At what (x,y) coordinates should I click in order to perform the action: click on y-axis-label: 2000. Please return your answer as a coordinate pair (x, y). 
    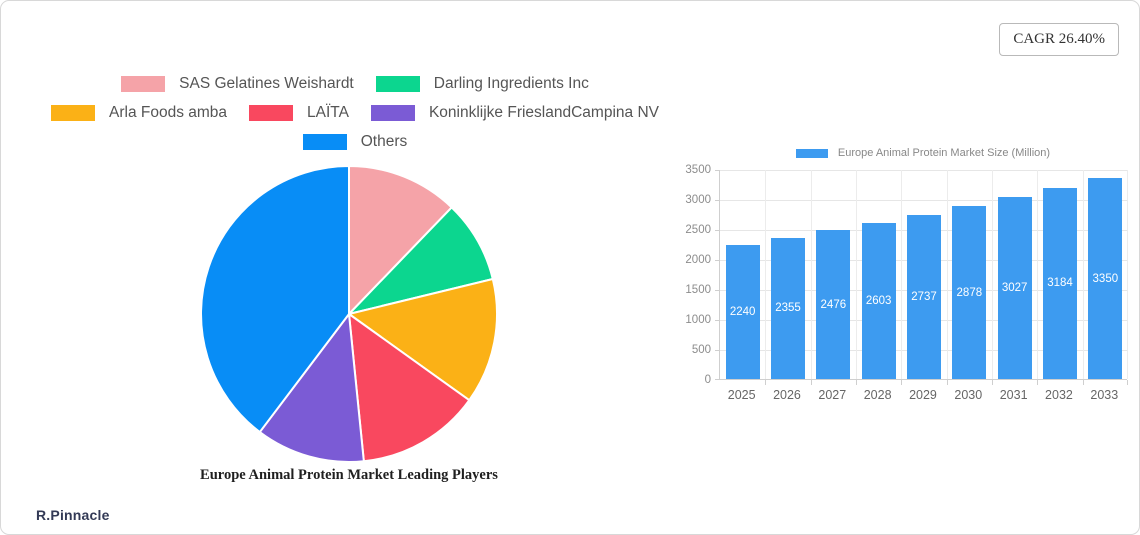
    Looking at the image, I should click on (698, 260).